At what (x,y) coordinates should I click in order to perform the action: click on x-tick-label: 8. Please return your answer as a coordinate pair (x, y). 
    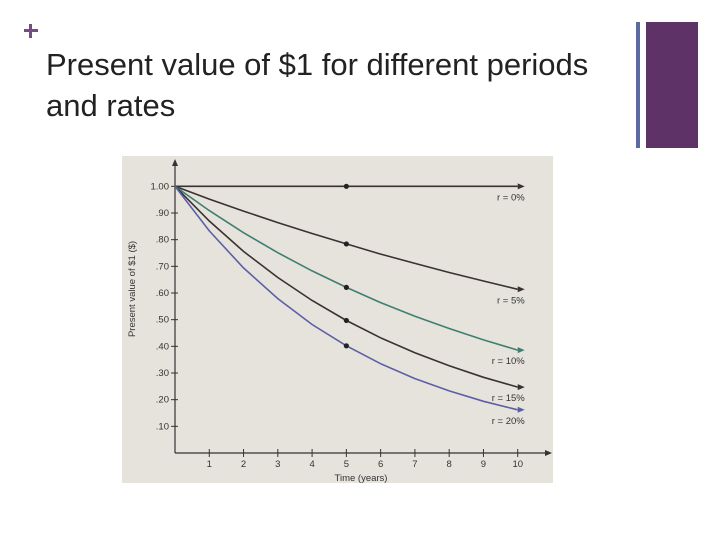
    Looking at the image, I should click on (449, 464).